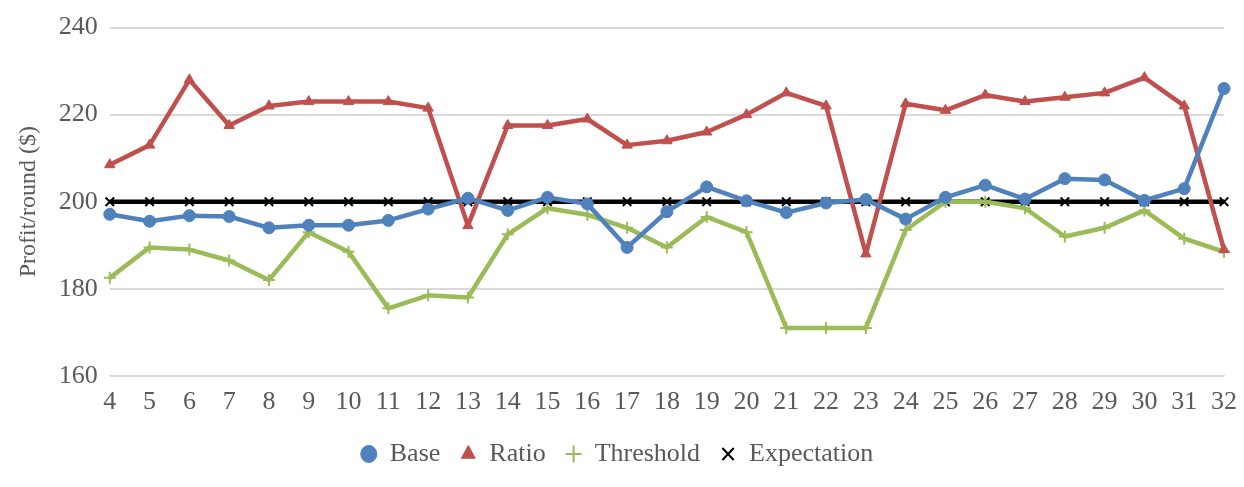 The height and width of the screenshot is (487, 1244). What do you see at coordinates (517, 452) in the screenshot?
I see `legend-label: Ratio` at bounding box center [517, 452].